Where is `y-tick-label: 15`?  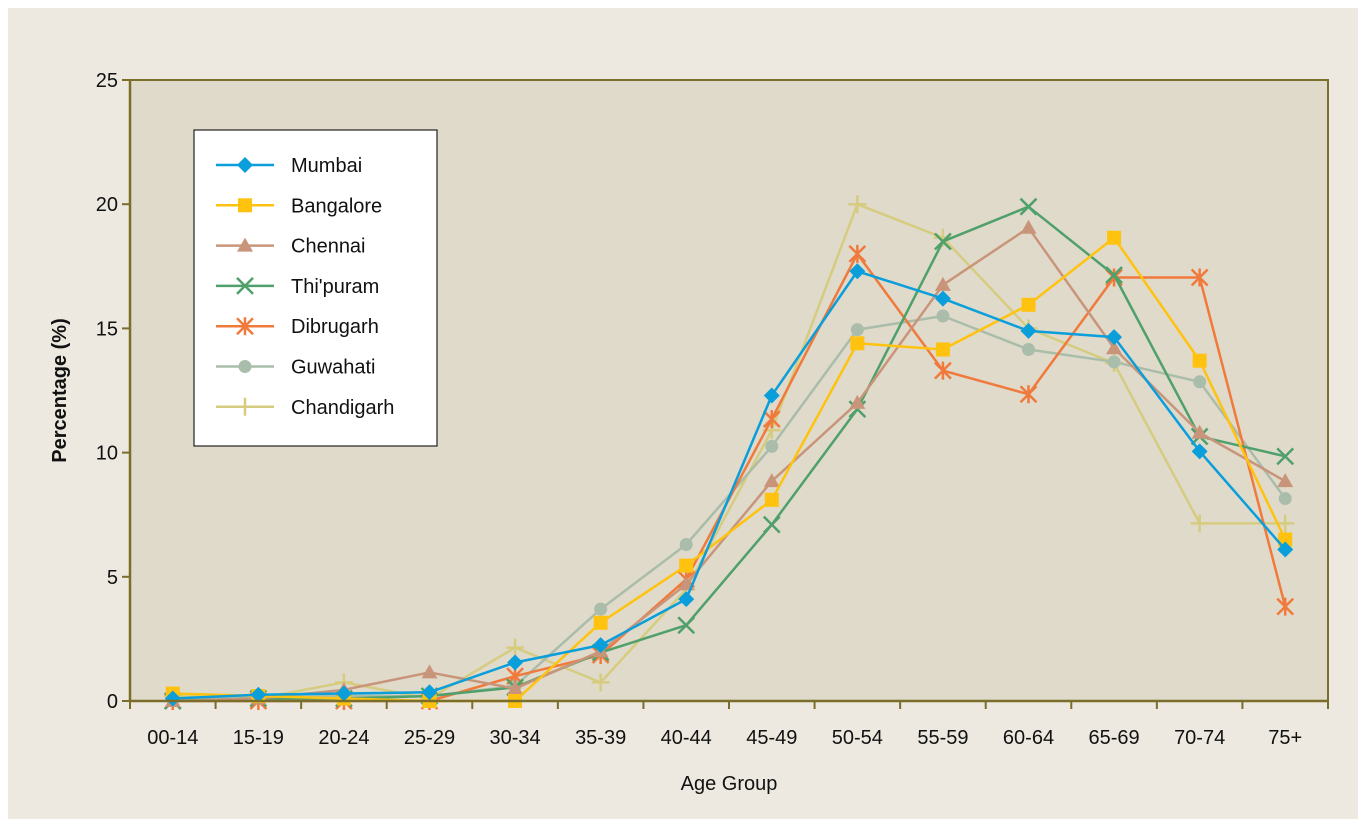
y-tick-label: 15 is located at coordinates (107, 329).